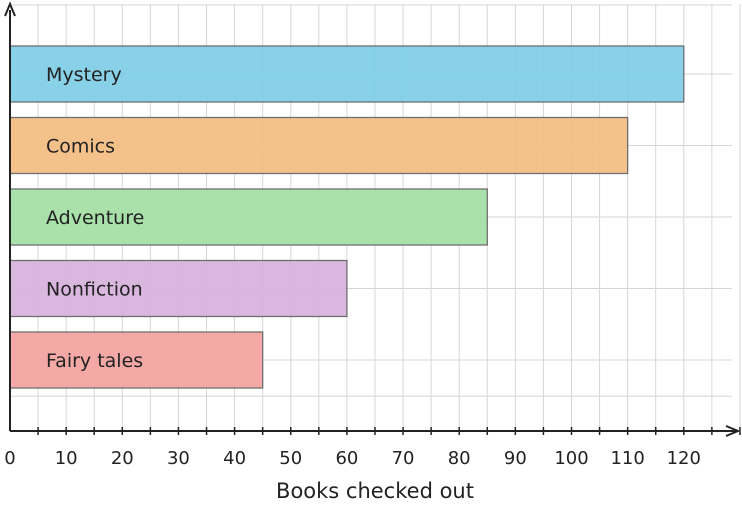 The width and height of the screenshot is (742, 508). Describe the element at coordinates (319, 145) in the screenshot. I see `bar-comics` at that location.